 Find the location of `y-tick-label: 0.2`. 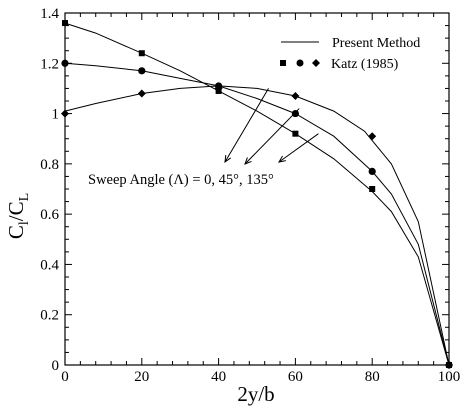

y-tick-label: 0.2 is located at coordinates (49, 316).